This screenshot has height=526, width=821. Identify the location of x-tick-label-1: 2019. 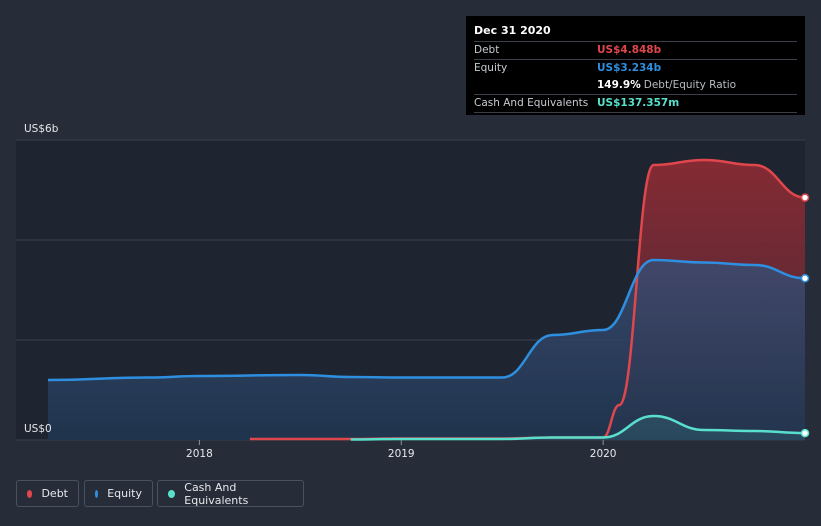
(401, 454).